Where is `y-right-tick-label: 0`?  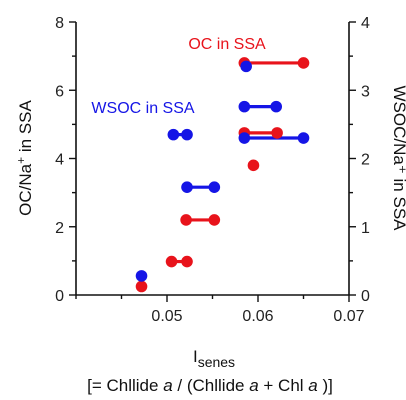
y-right-tick-label: 0 is located at coordinates (365, 296).